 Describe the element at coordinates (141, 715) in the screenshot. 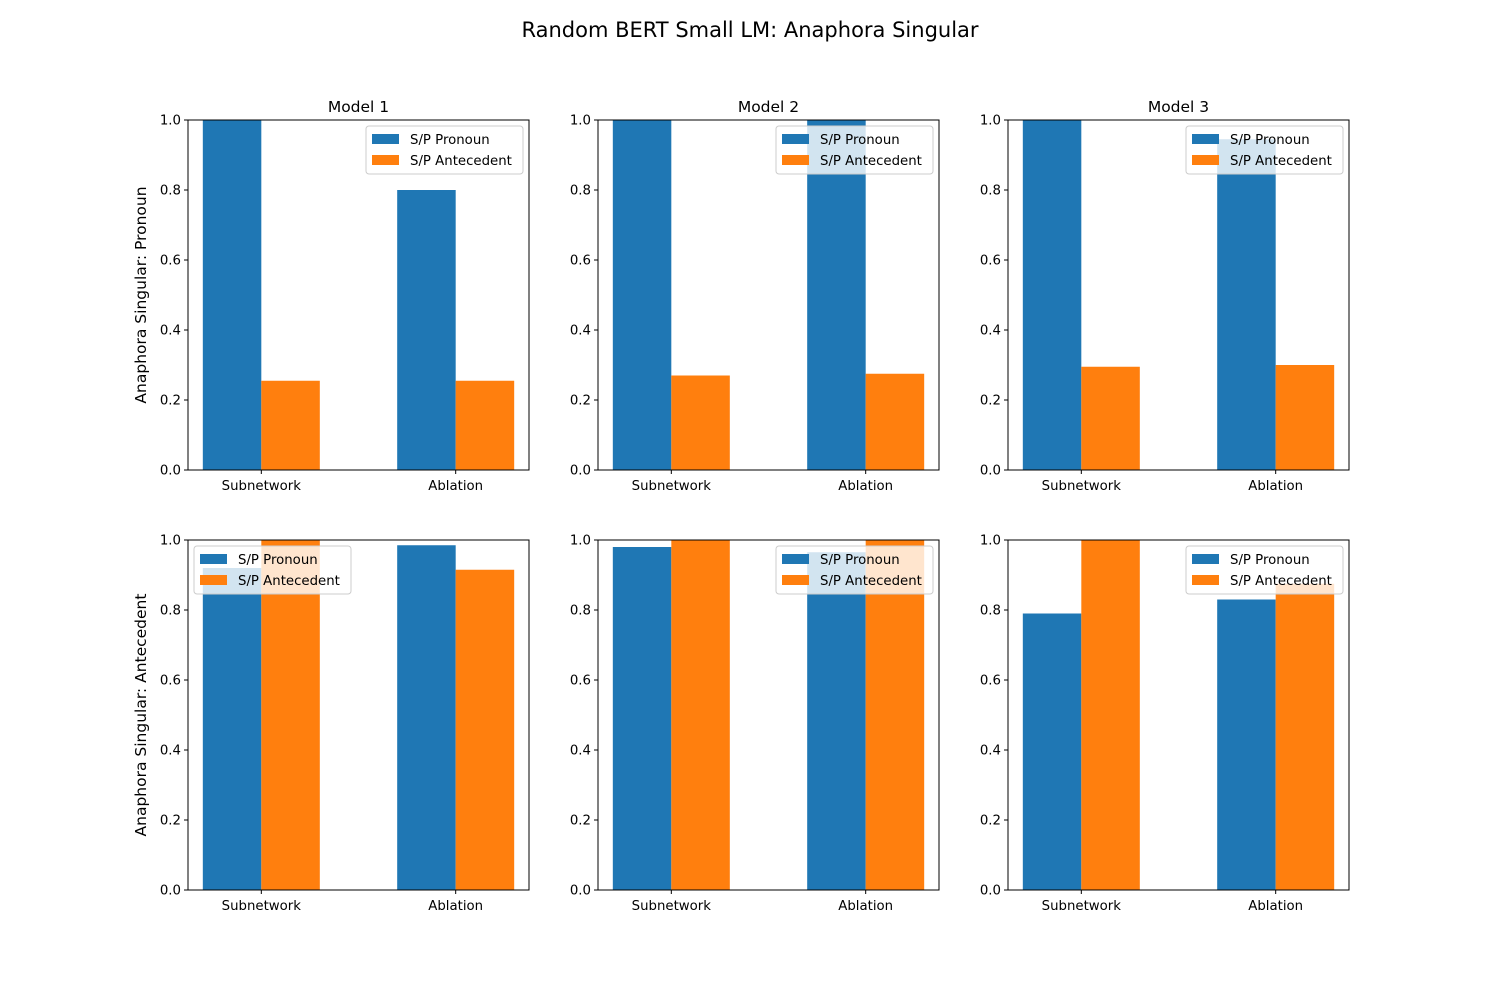

I see `y-axis-label: Anaphora Singular: Antecedent` at that location.